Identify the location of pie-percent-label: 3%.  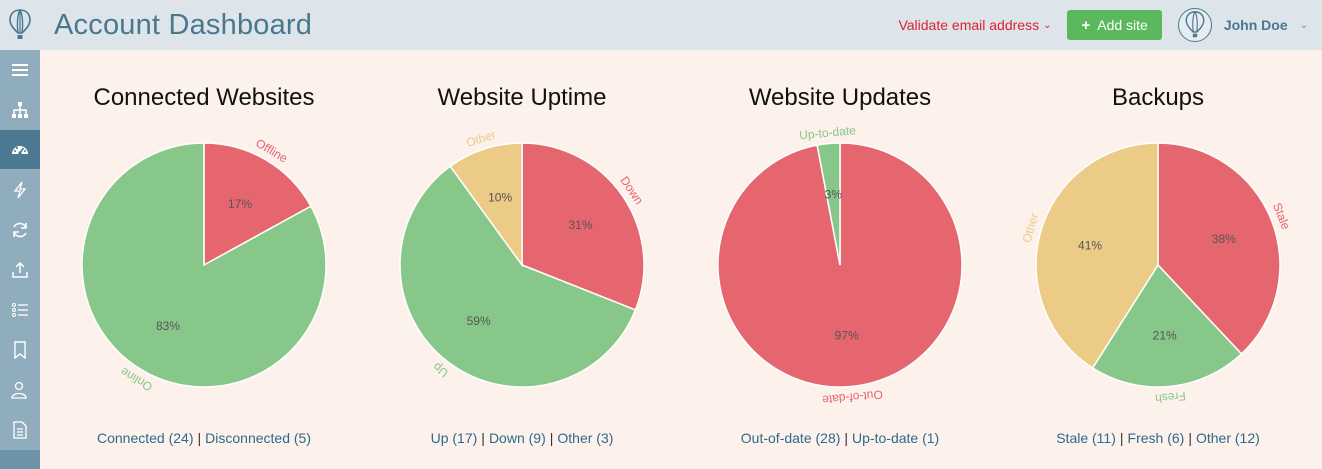
(834, 195).